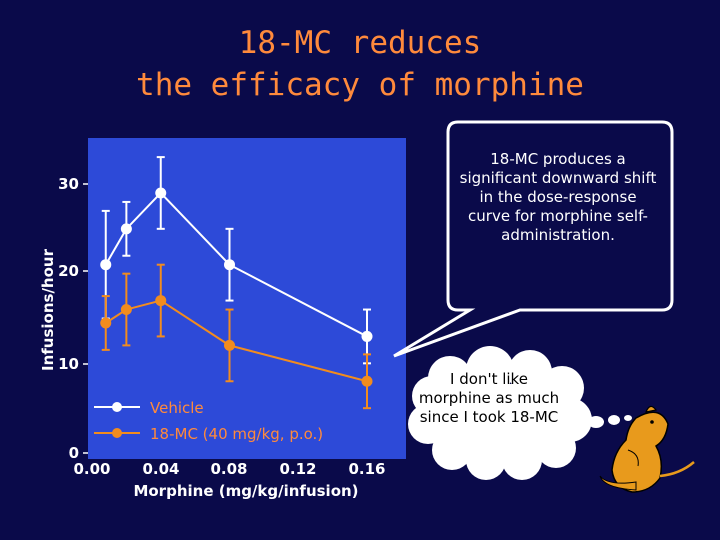  What do you see at coordinates (245, 491) in the screenshot?
I see `x-axis-label: Morphine (mg/kg/infusion)` at bounding box center [245, 491].